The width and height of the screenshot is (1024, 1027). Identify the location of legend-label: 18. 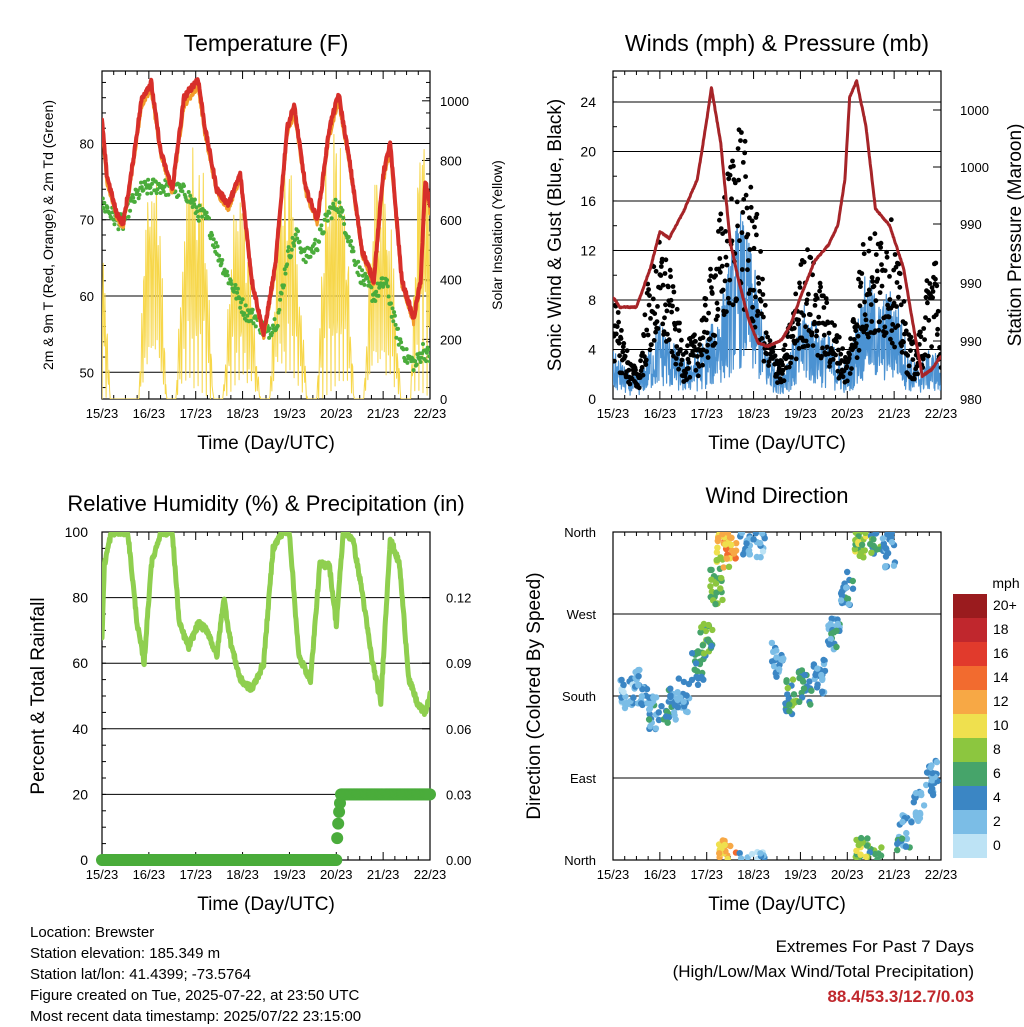
(1001, 629).